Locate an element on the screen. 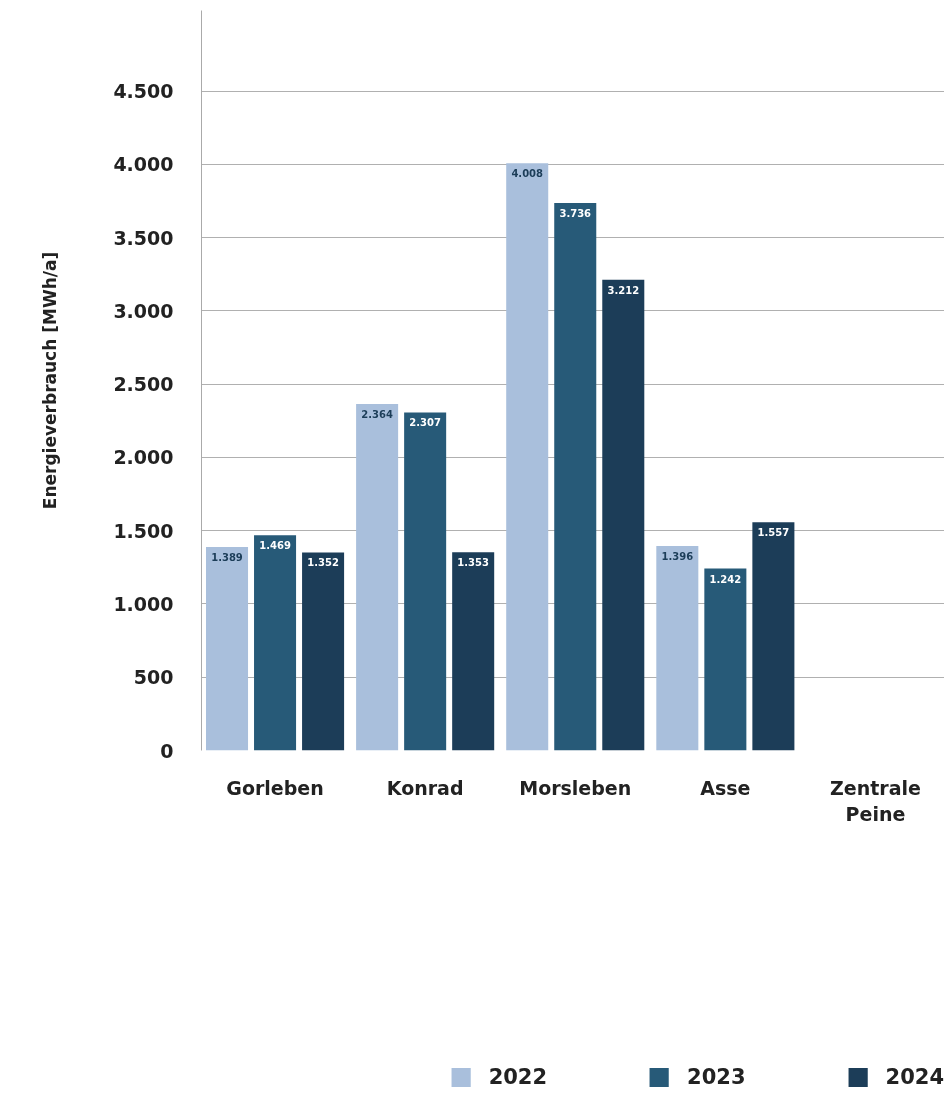 The width and height of the screenshot is (944, 1096). y-tick-label: 2.000 is located at coordinates (143, 457).